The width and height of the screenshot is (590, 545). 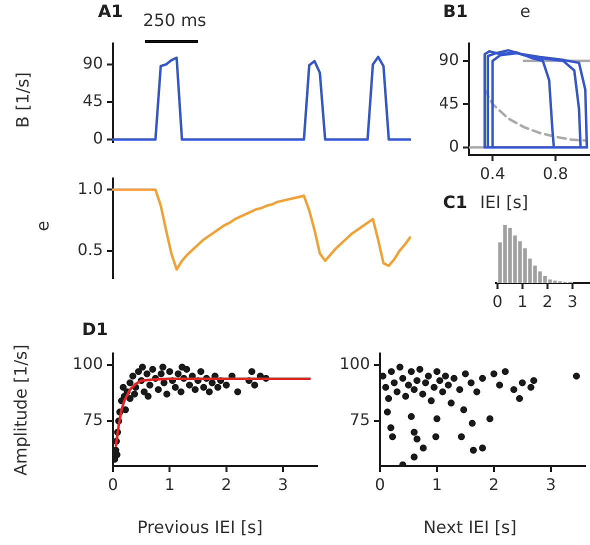 I want to click on chart-title: D1, so click(x=95, y=330).